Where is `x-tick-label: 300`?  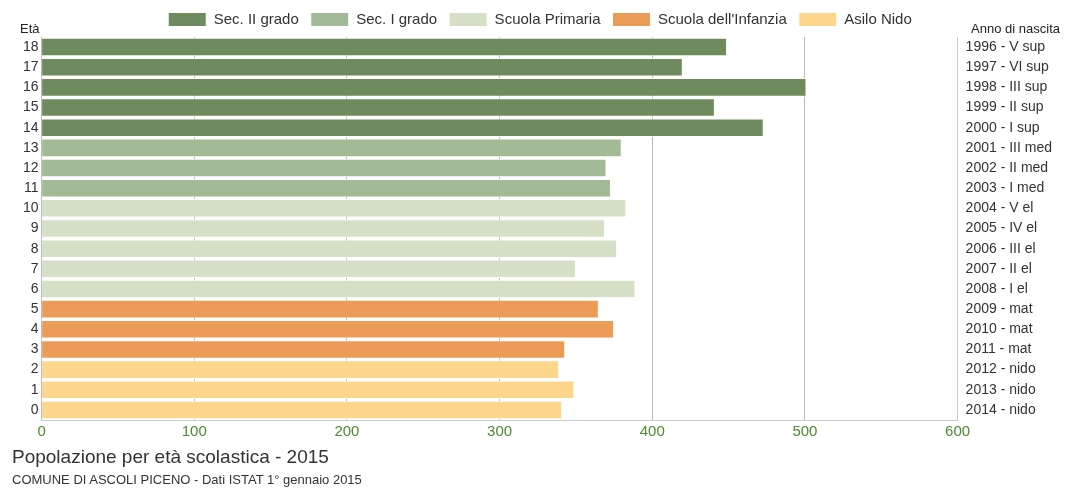 x-tick-label: 300 is located at coordinates (500, 431).